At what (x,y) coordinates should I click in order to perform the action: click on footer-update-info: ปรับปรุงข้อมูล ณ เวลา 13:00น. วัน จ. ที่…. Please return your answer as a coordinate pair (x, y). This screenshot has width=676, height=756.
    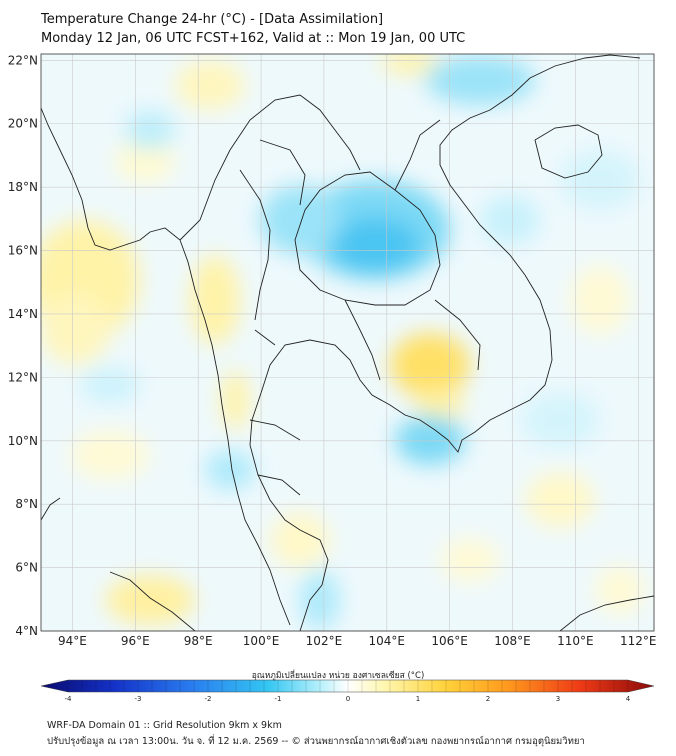
    Looking at the image, I should click on (316, 741).